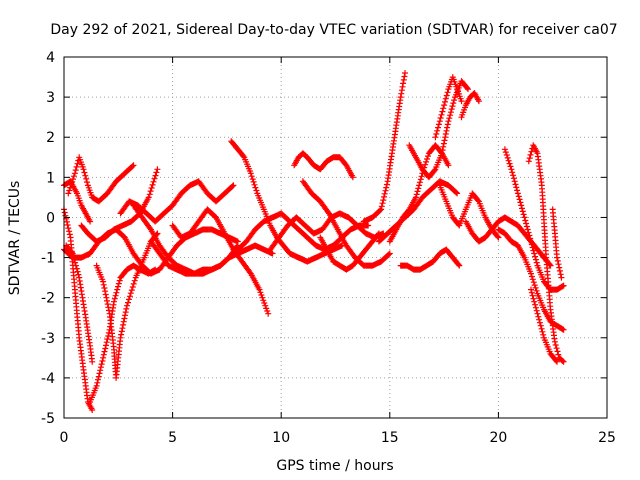 The image size is (640, 480). What do you see at coordinates (50, 218) in the screenshot?
I see `y-tick-label: 0` at bounding box center [50, 218].